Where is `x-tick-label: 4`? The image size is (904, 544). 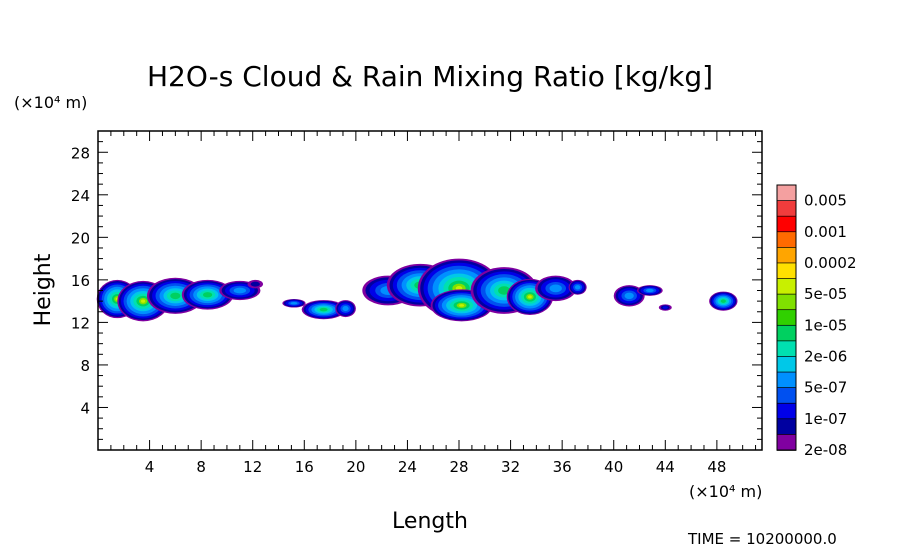 x-tick-label: 4 is located at coordinates (150, 467).